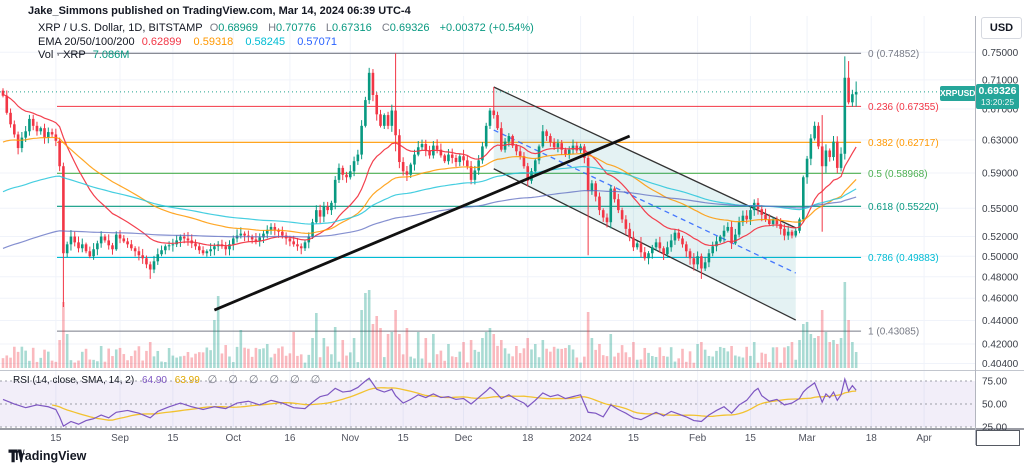  I want to click on currency-toggle: USD, so click(1001, 28).